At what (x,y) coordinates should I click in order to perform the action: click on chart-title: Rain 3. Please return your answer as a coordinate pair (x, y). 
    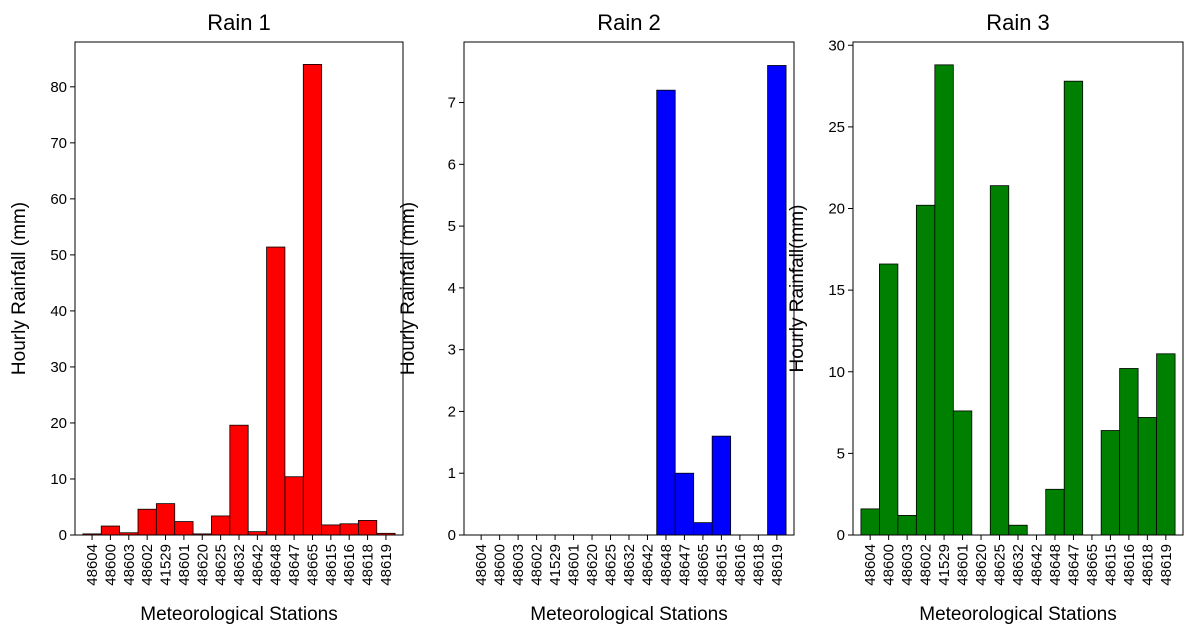
    Looking at the image, I should click on (1018, 22).